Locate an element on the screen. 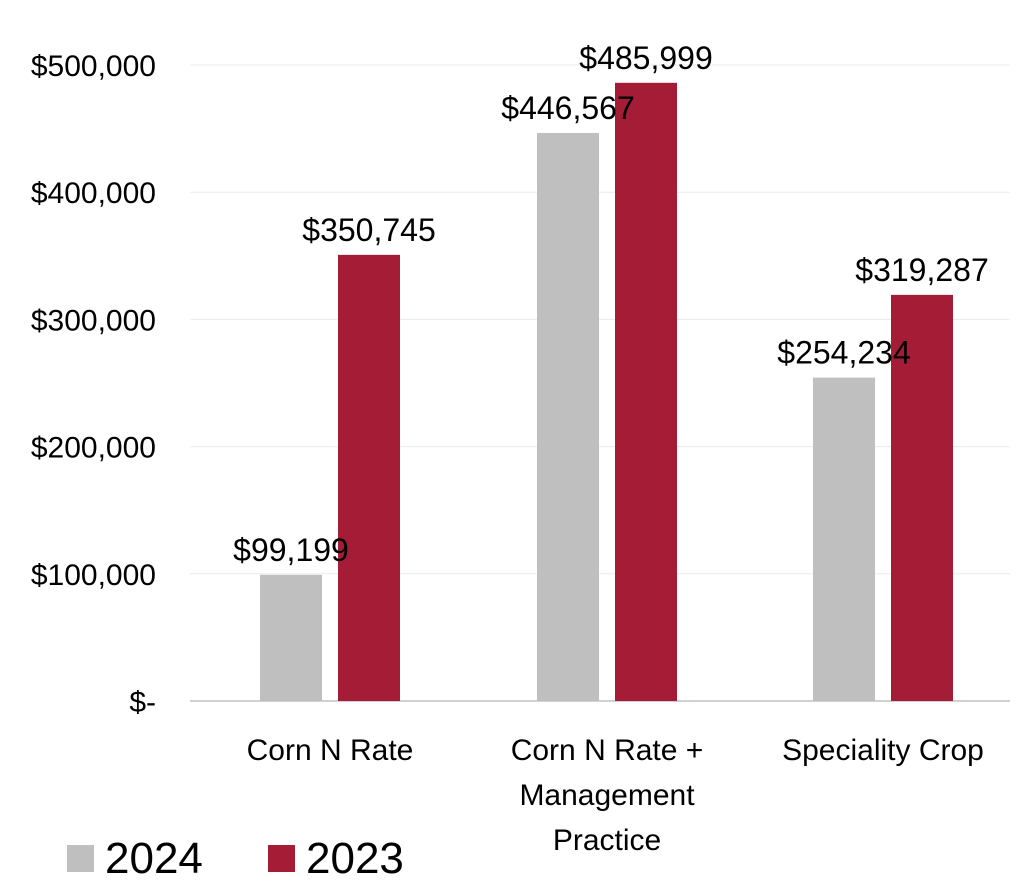 The width and height of the screenshot is (1024, 893). legend: 2024 2023 is located at coordinates (235, 858).